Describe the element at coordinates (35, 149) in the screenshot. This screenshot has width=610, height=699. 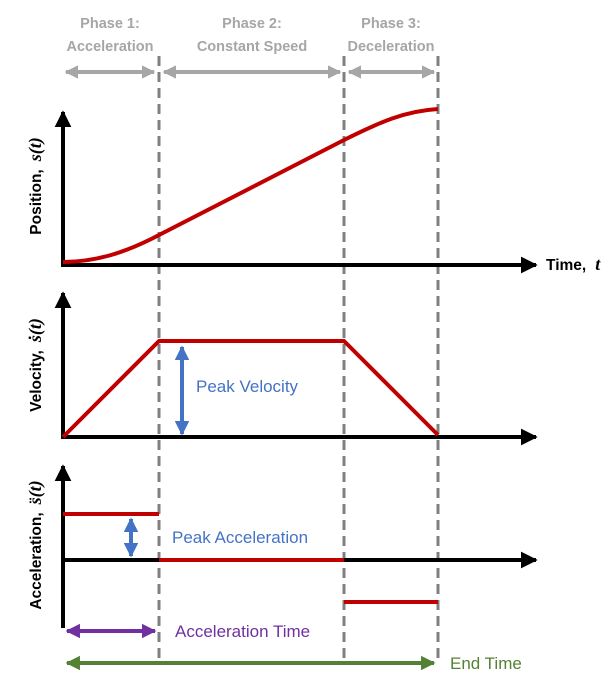
I see `position-axis-symbol: s(t)` at that location.